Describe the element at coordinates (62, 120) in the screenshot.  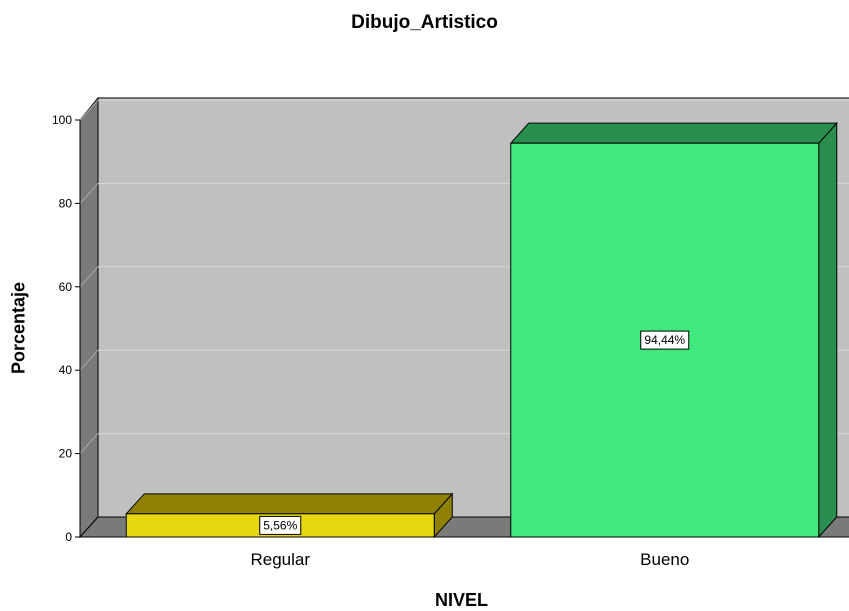
I see `y-tick-label: 100` at that location.